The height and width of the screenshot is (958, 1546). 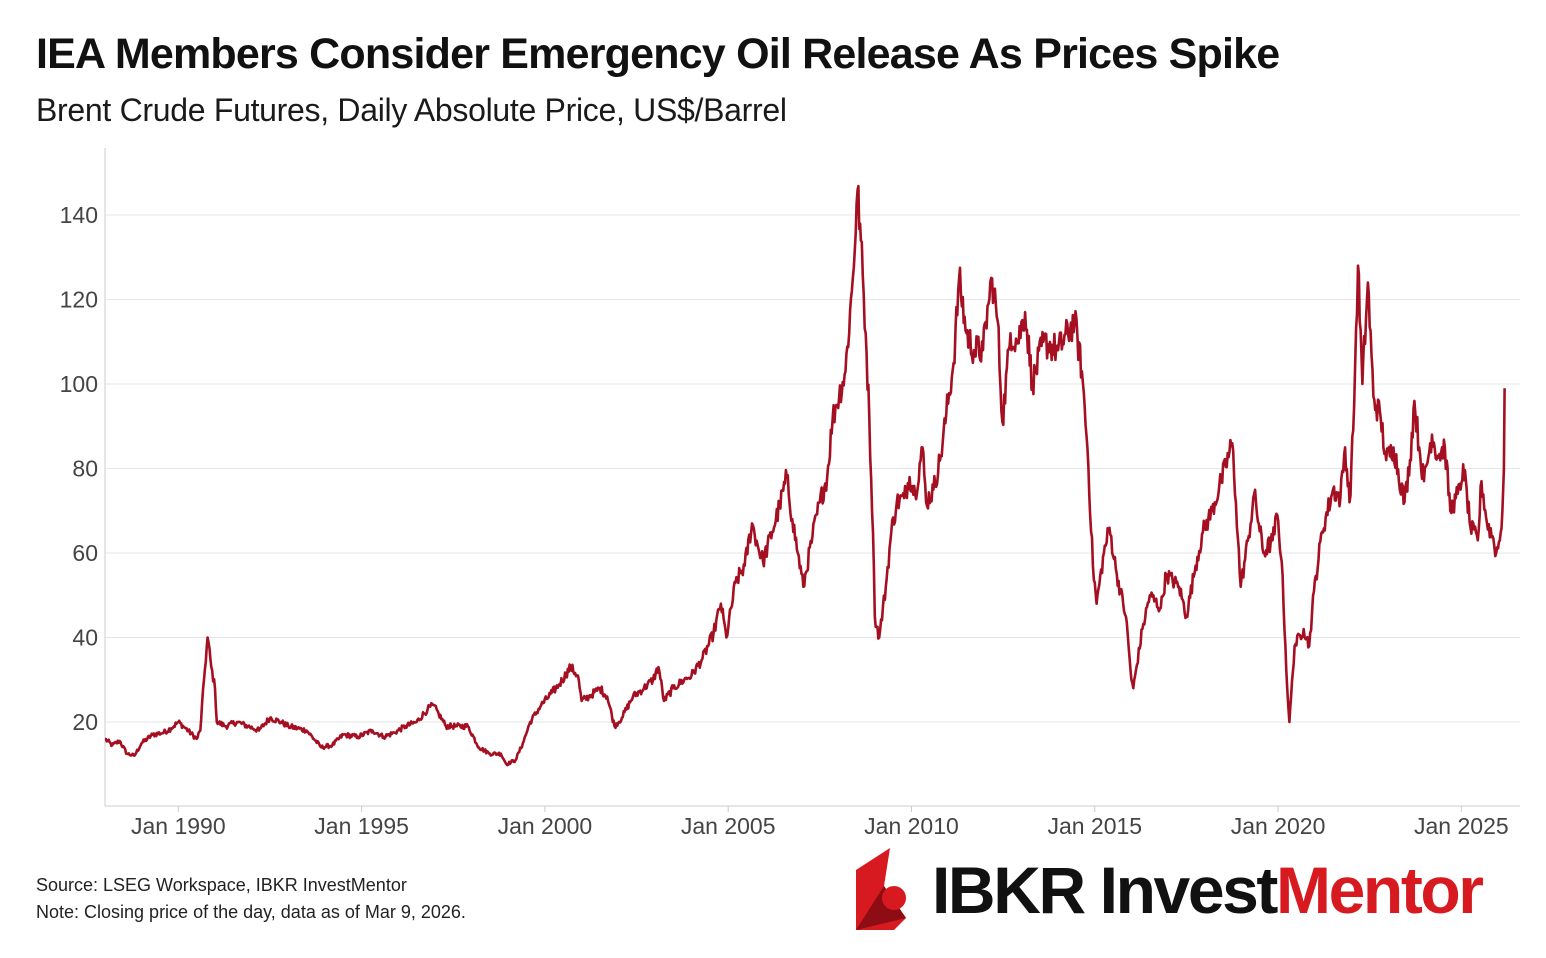 I want to click on logo-text-red: Mentor, so click(x=1380, y=890).